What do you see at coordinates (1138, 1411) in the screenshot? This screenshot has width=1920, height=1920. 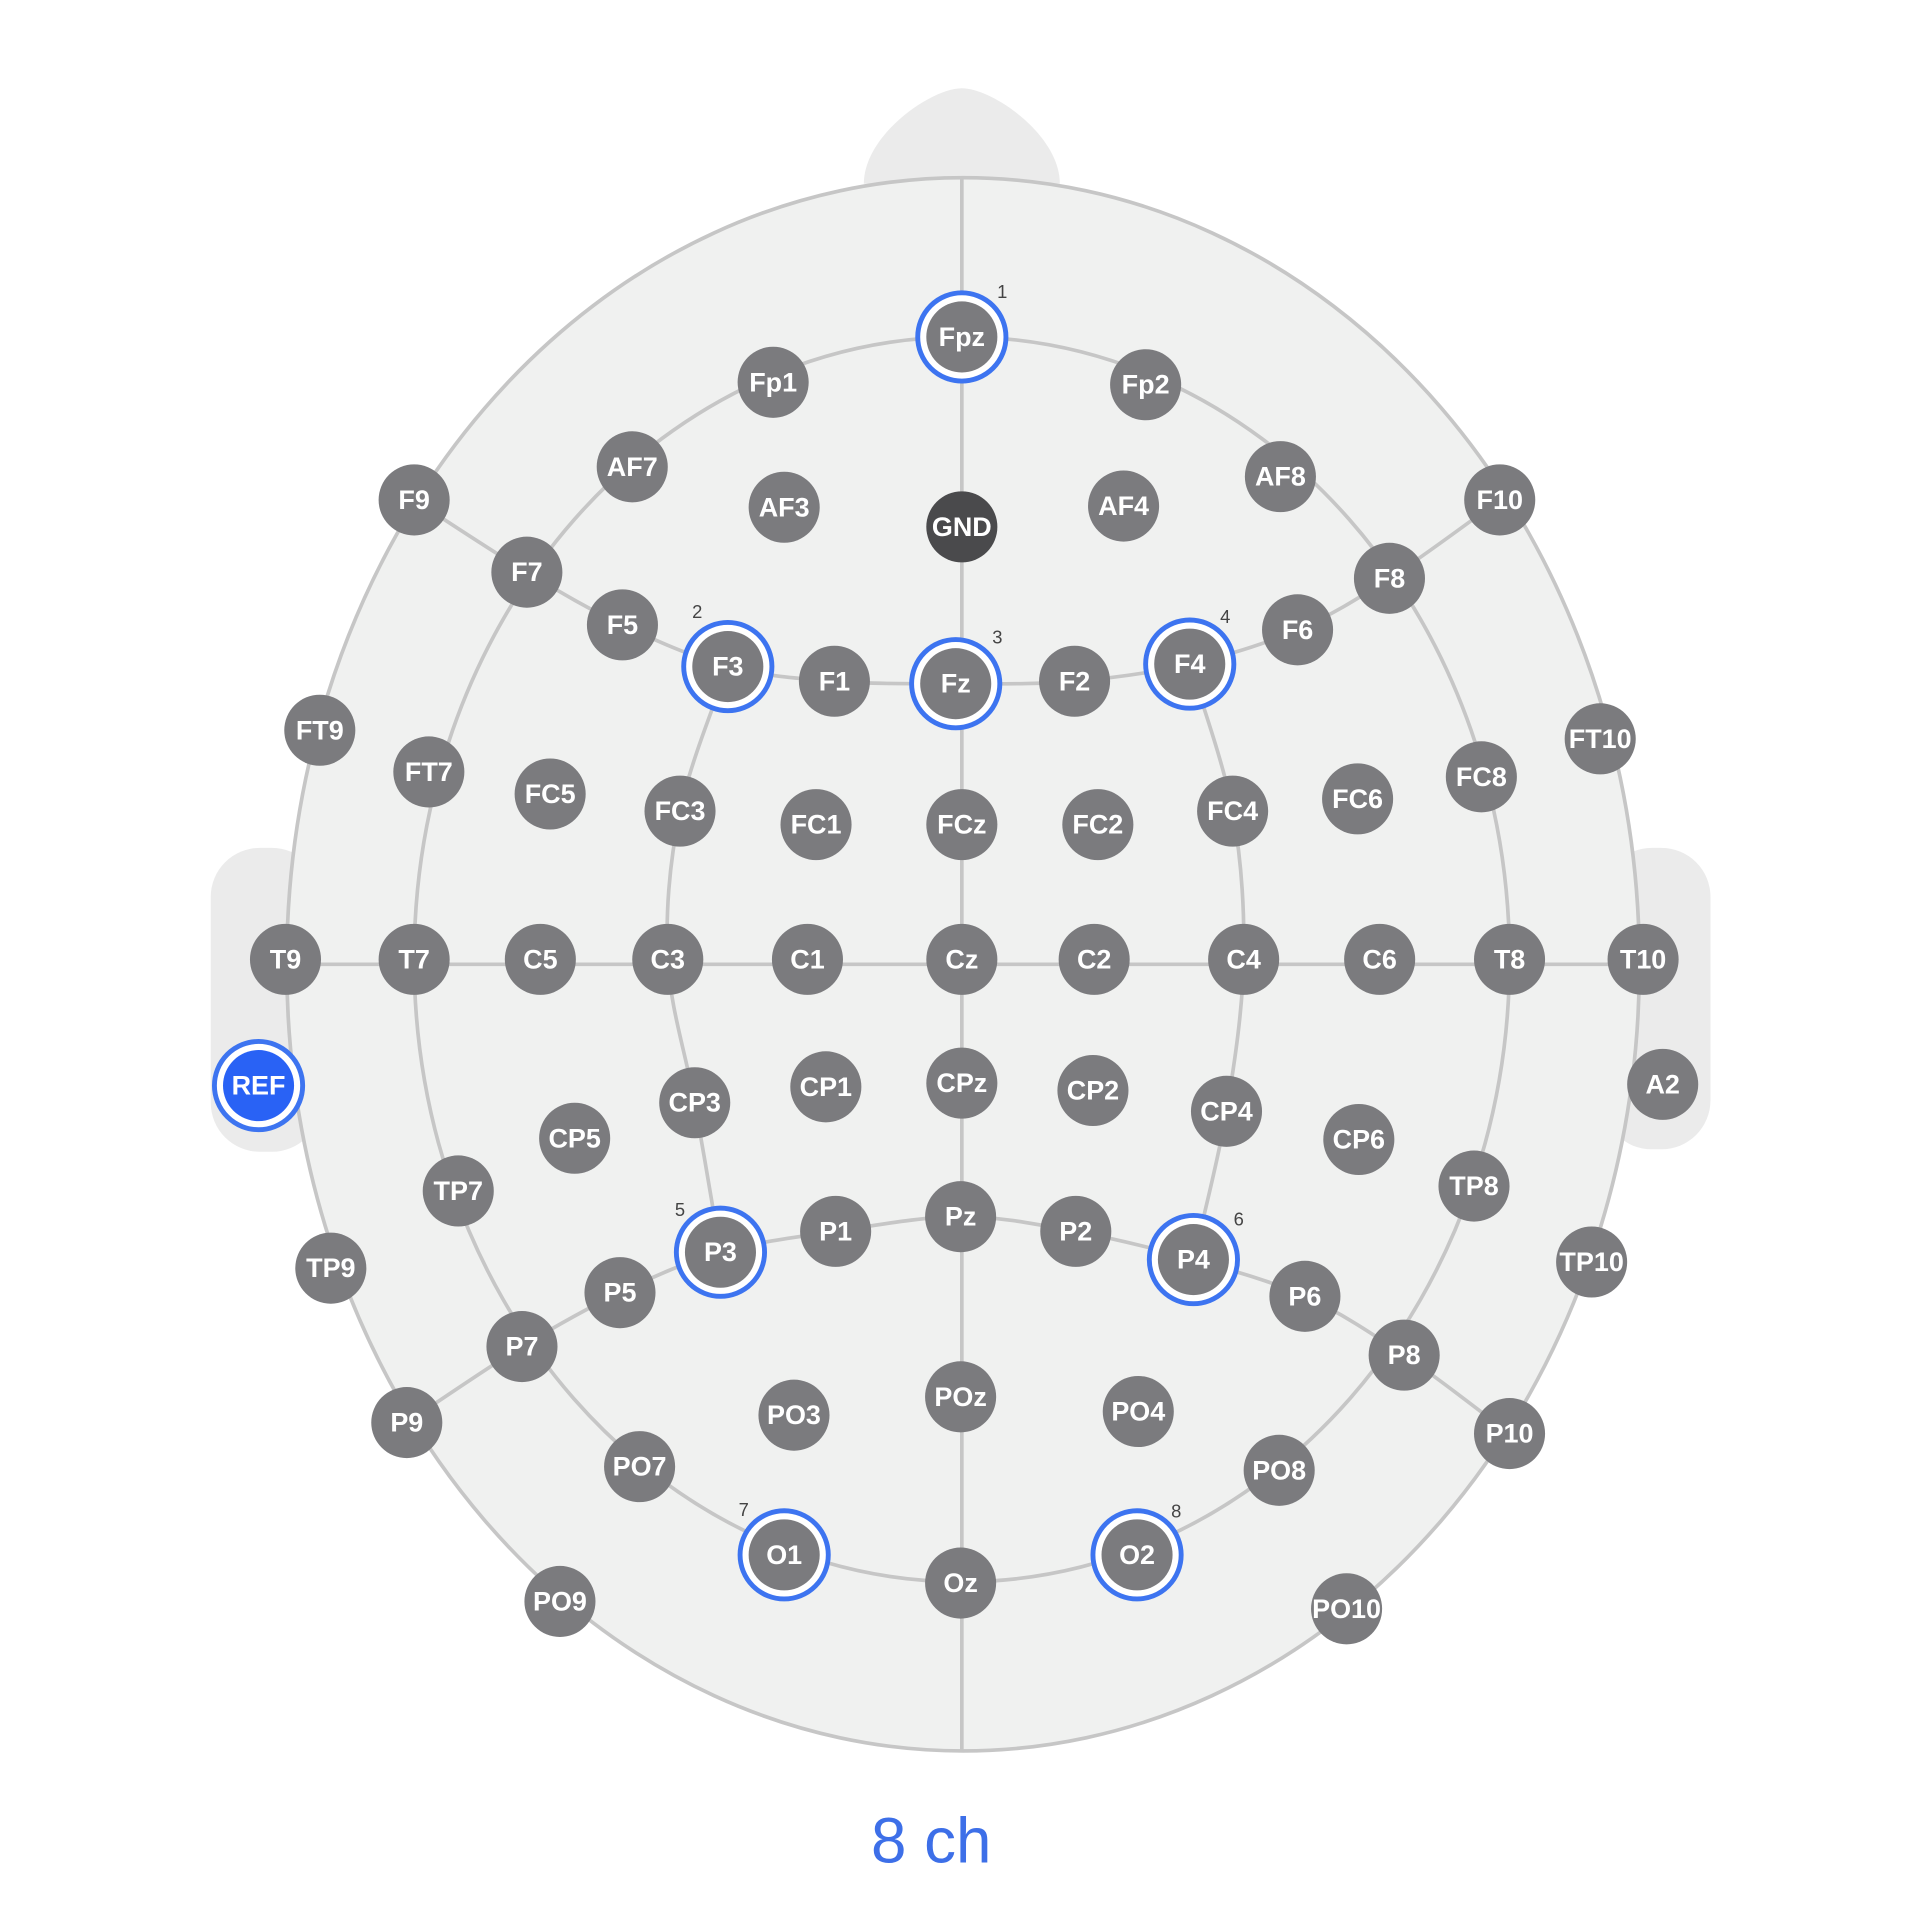 I see `electrode-po4: PO4` at bounding box center [1138, 1411].